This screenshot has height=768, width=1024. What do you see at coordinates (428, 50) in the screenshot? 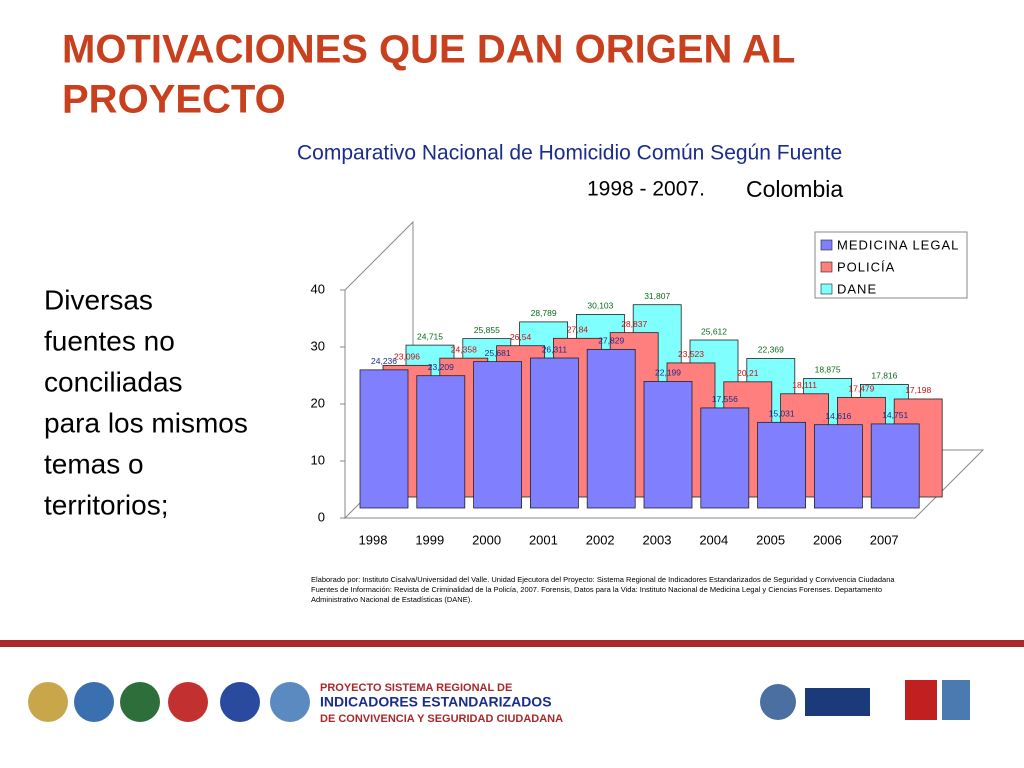
I see `slide-title-1: MOTIVACIONES QUE DAN ORIGEN AL` at bounding box center [428, 50].